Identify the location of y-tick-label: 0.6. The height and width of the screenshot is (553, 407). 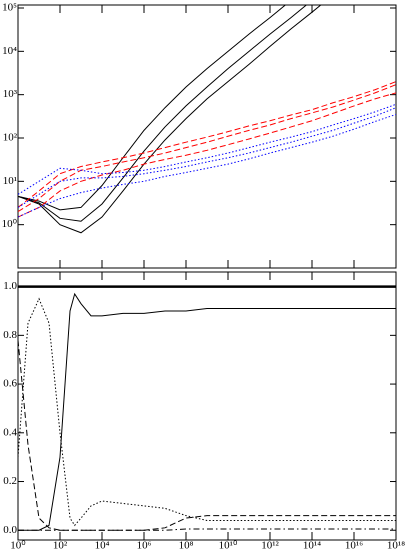
(10, 384).